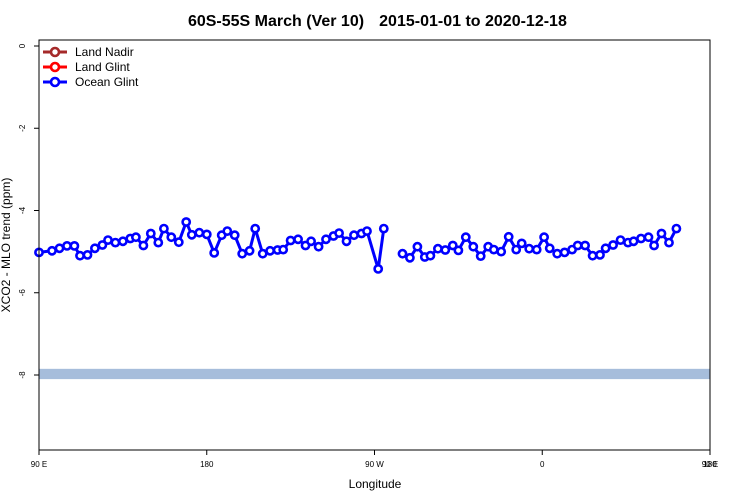 The height and width of the screenshot is (500, 750). What do you see at coordinates (28, 211) in the screenshot?
I see `y-axis-ticks: 0 -2 -4 -6 -8` at bounding box center [28, 211].